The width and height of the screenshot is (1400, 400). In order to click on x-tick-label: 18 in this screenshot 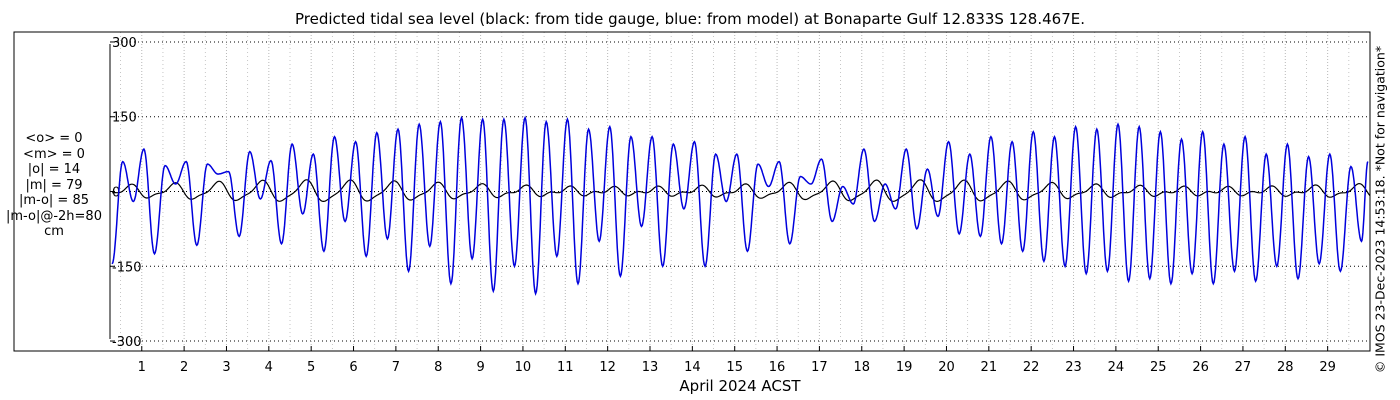, I will do `click(861, 367)`.